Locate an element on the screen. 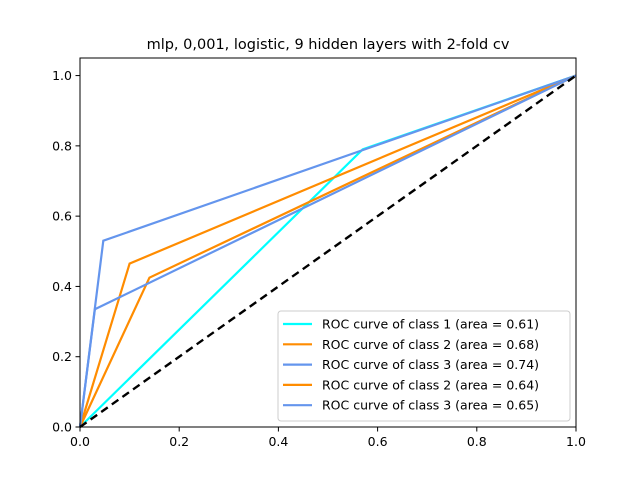 The width and height of the screenshot is (640, 480). legend-entry-label: ROC curve of class 1 (area = 0.61) is located at coordinates (430, 324).